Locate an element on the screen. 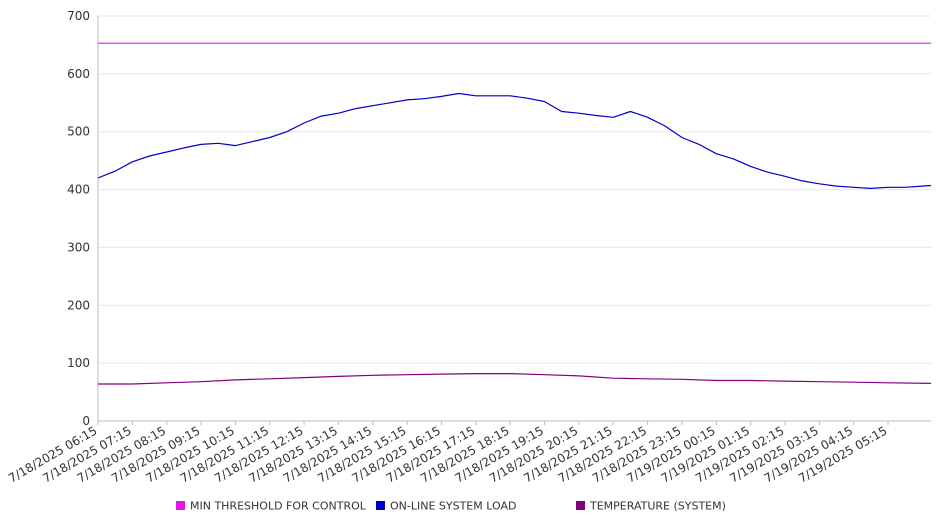 Image resolution: width=946 pixels, height=526 pixels. y-tick-label: 0 is located at coordinates (86, 421).